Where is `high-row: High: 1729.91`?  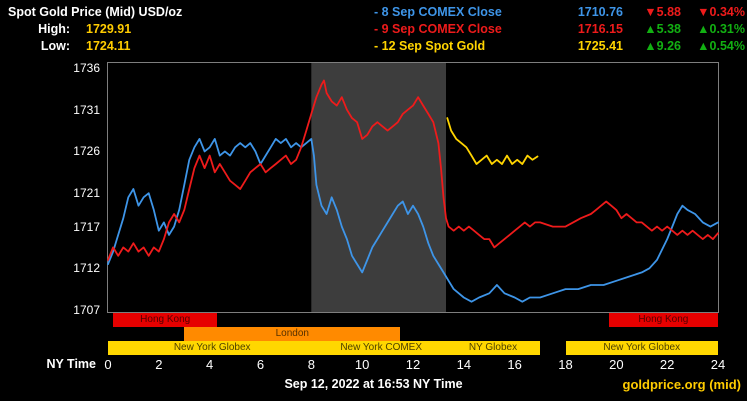 high-row: High: 1729.91 is located at coordinates (69, 29).